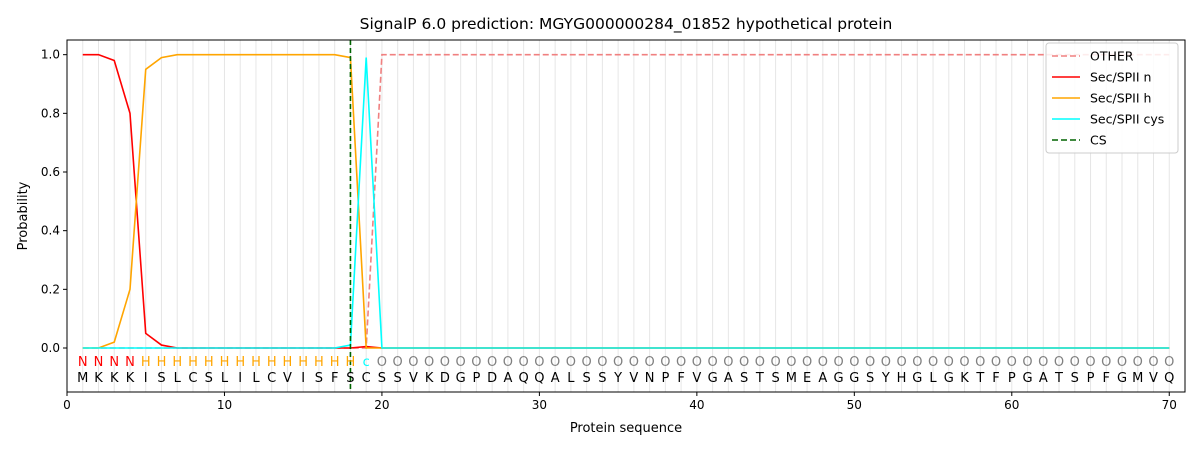  Describe the element at coordinates (902, 378) in the screenshot. I see `residue-letter: H` at that location.